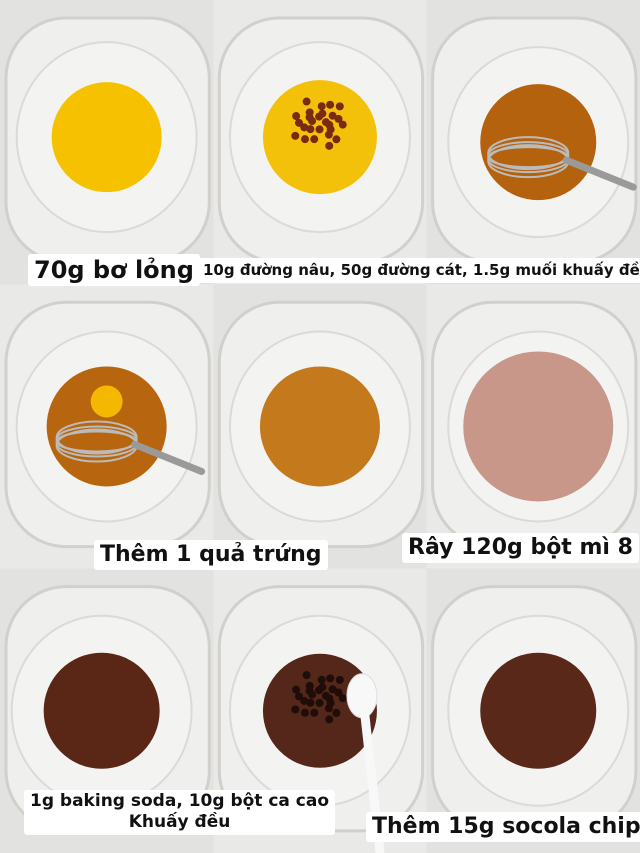  I want to click on spatula, so click(362, 696).